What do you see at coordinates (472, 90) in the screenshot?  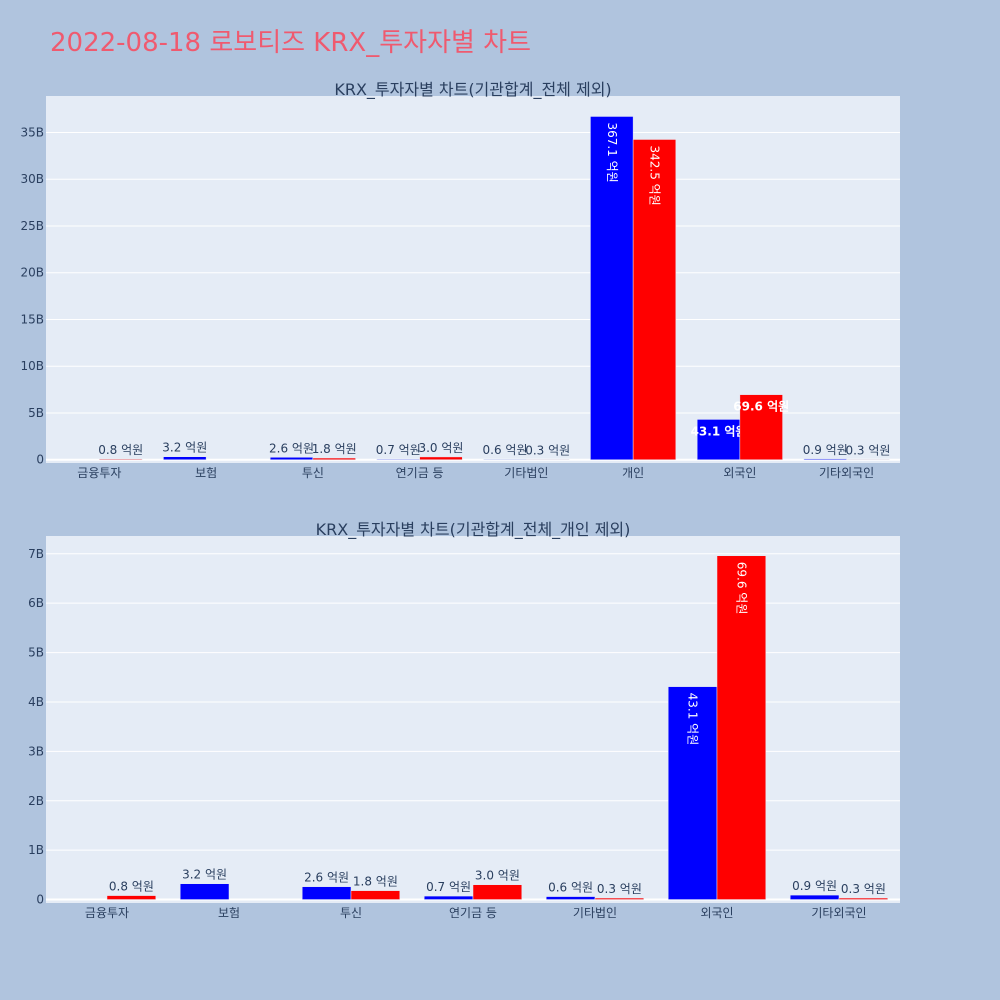 I see `chart-title: KRX_투자자별 차트(기관합계_전체 제외)` at bounding box center [472, 90].